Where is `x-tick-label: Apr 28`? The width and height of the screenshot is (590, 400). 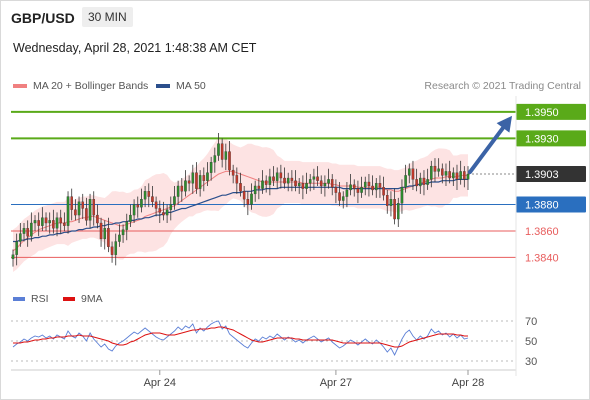 x-tick-label: Apr 28 is located at coordinates (468, 383).